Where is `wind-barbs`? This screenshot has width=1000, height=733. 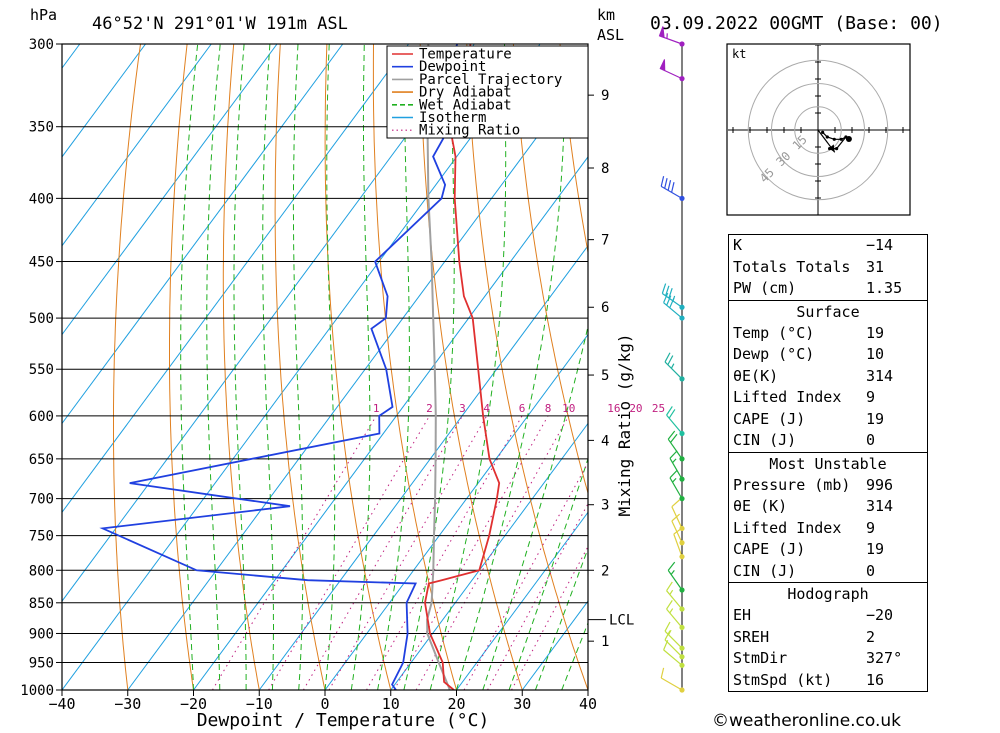 wind-barbs is located at coordinates (671, 359).